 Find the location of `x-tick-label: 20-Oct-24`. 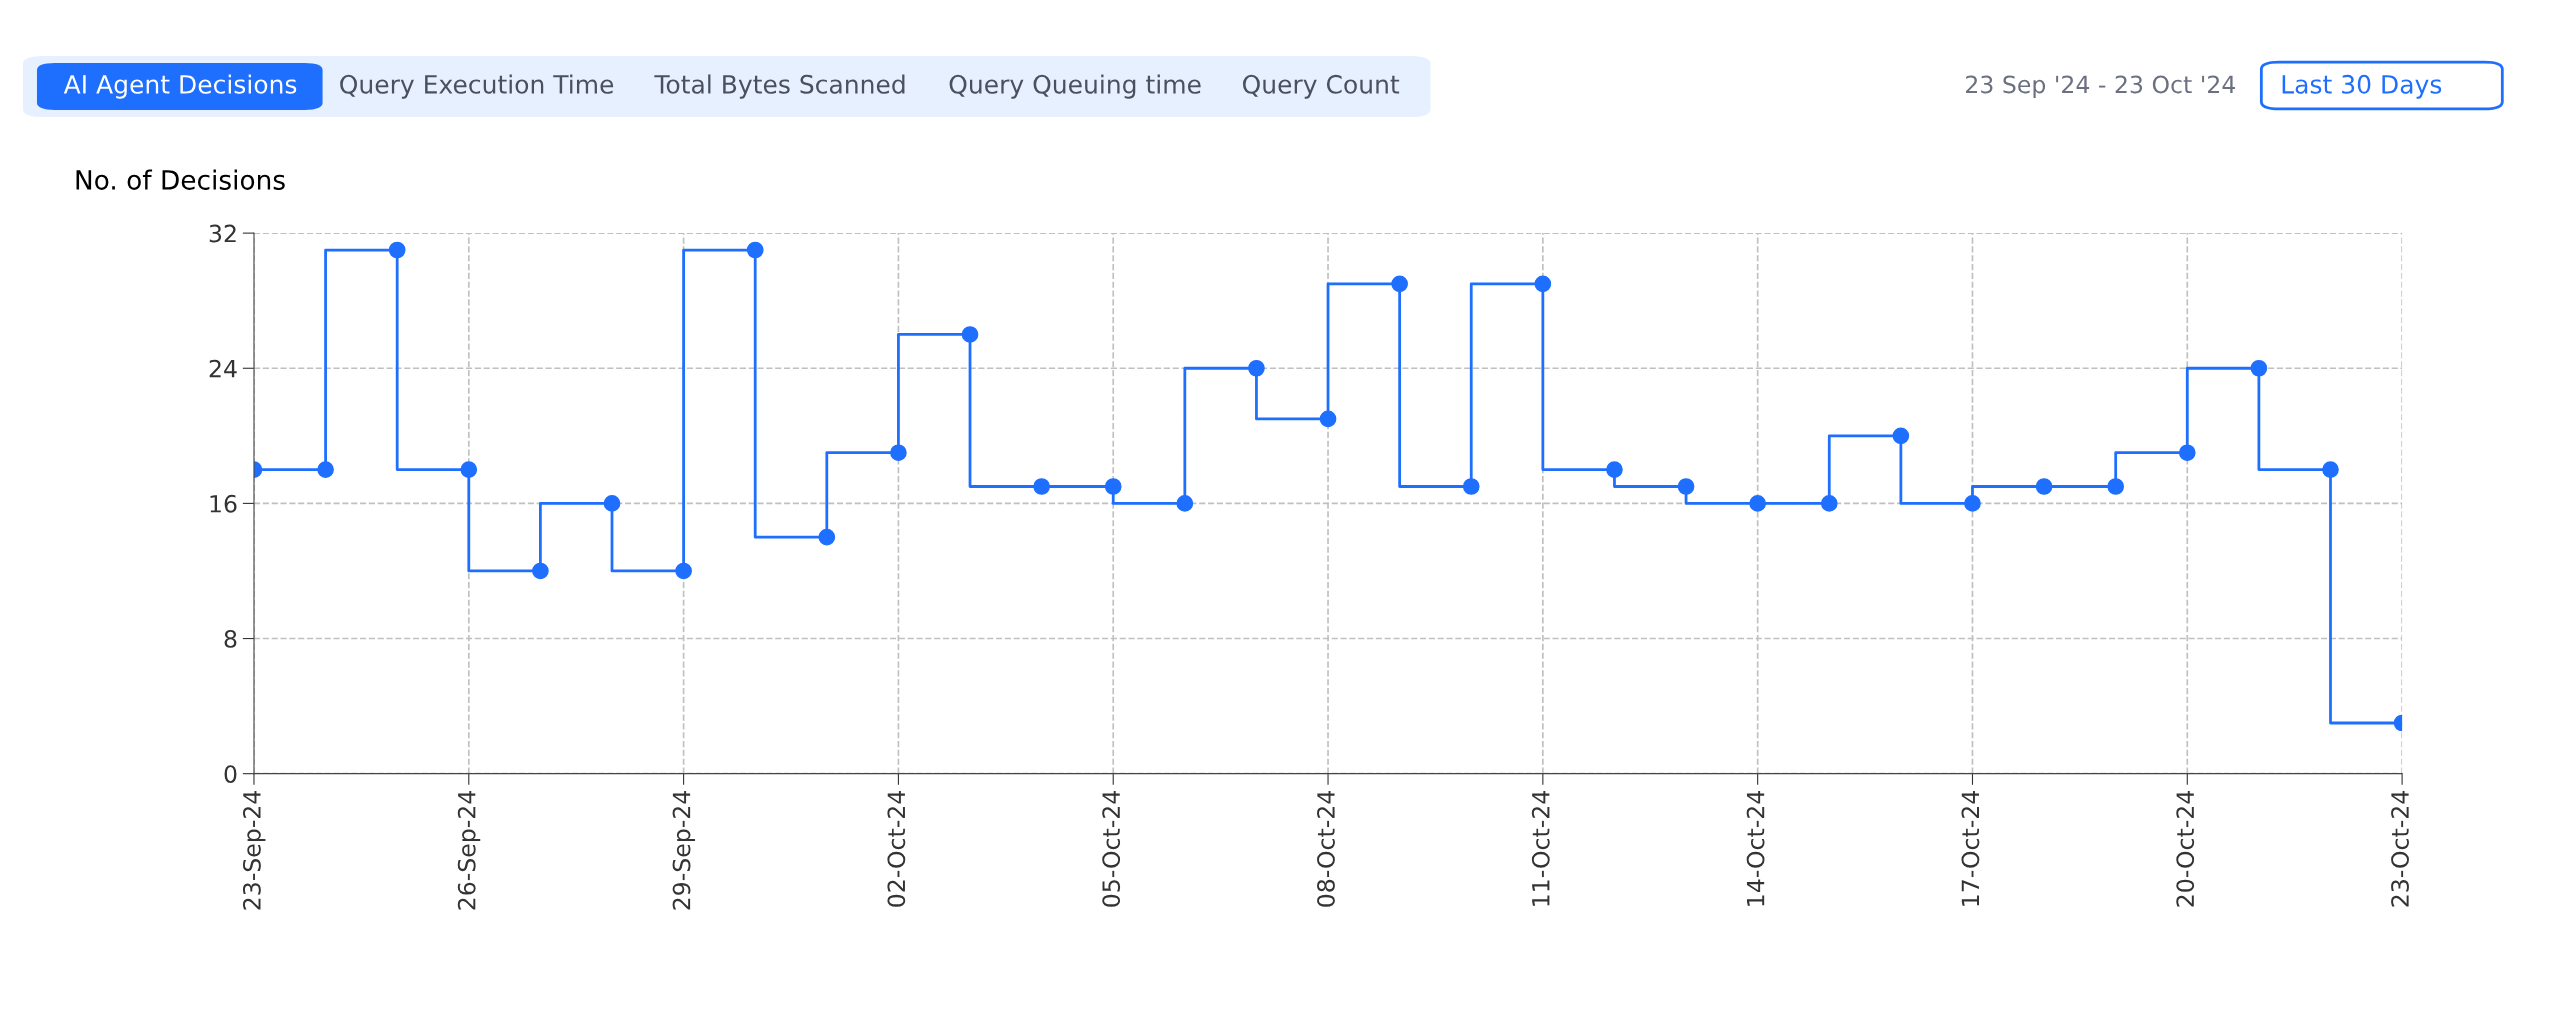

x-tick-label: 20-Oct-24 is located at coordinates (2185, 848).